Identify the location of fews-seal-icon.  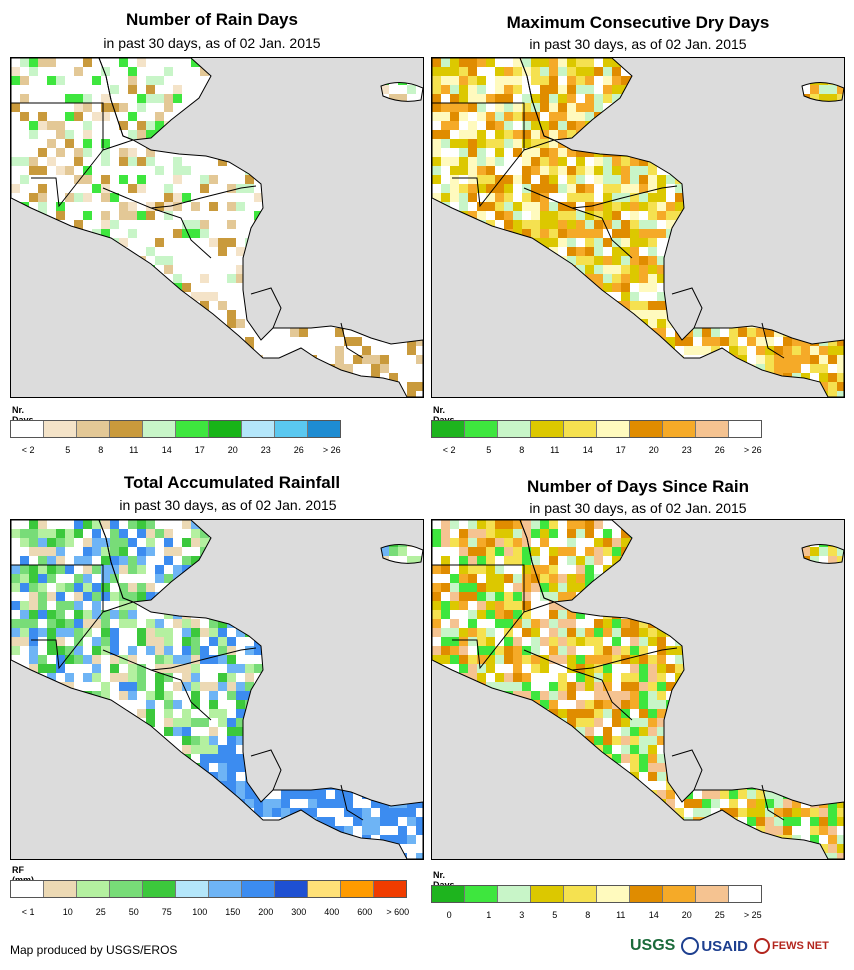
(762, 946).